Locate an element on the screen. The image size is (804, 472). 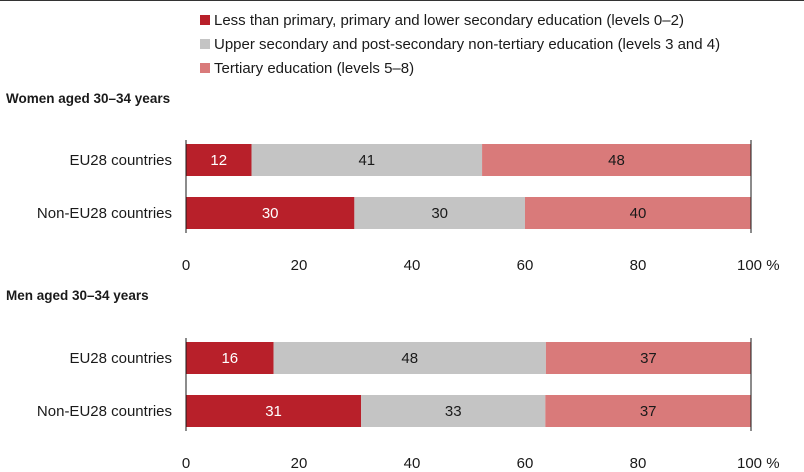
tick-label-women-5: 100 % is located at coordinates (758, 265).